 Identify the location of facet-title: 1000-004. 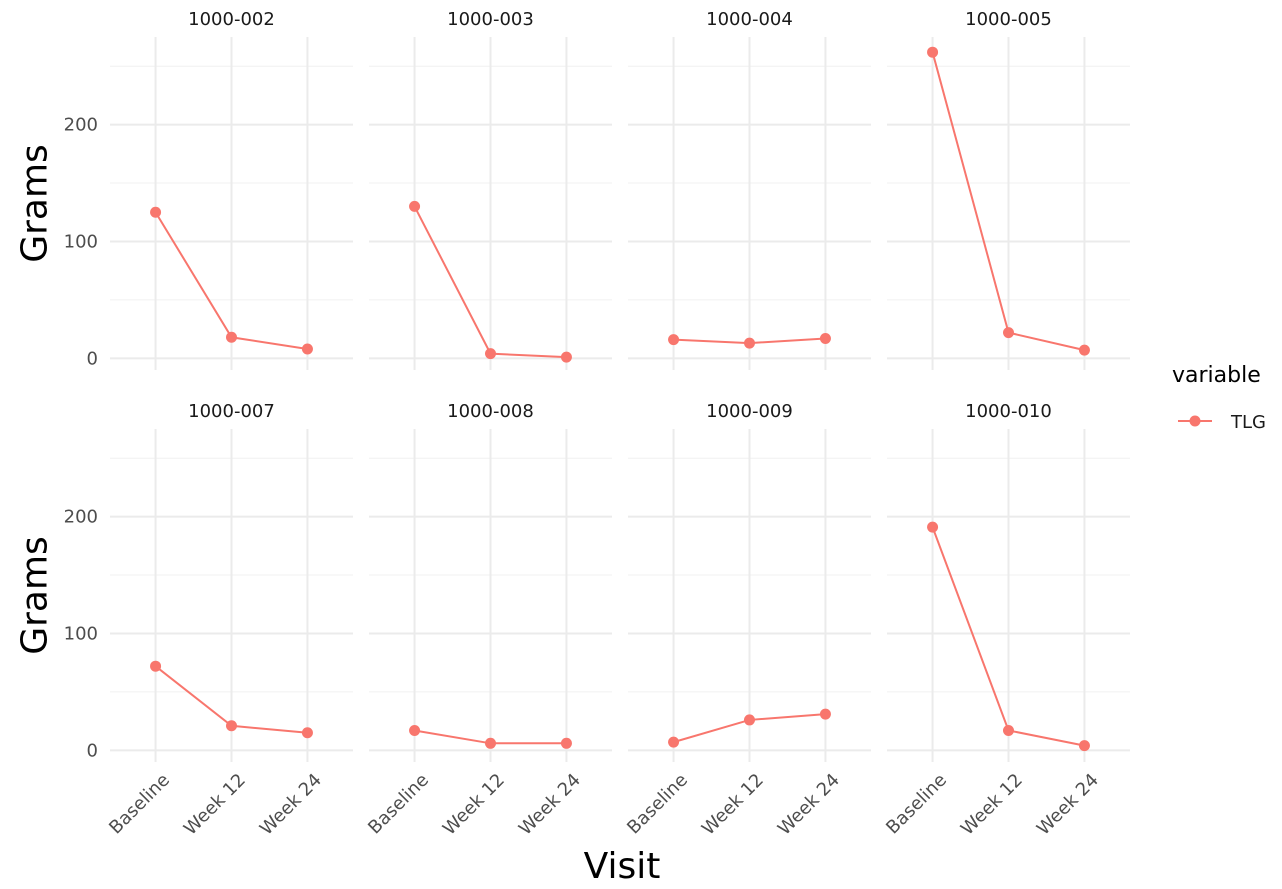
(749, 19).